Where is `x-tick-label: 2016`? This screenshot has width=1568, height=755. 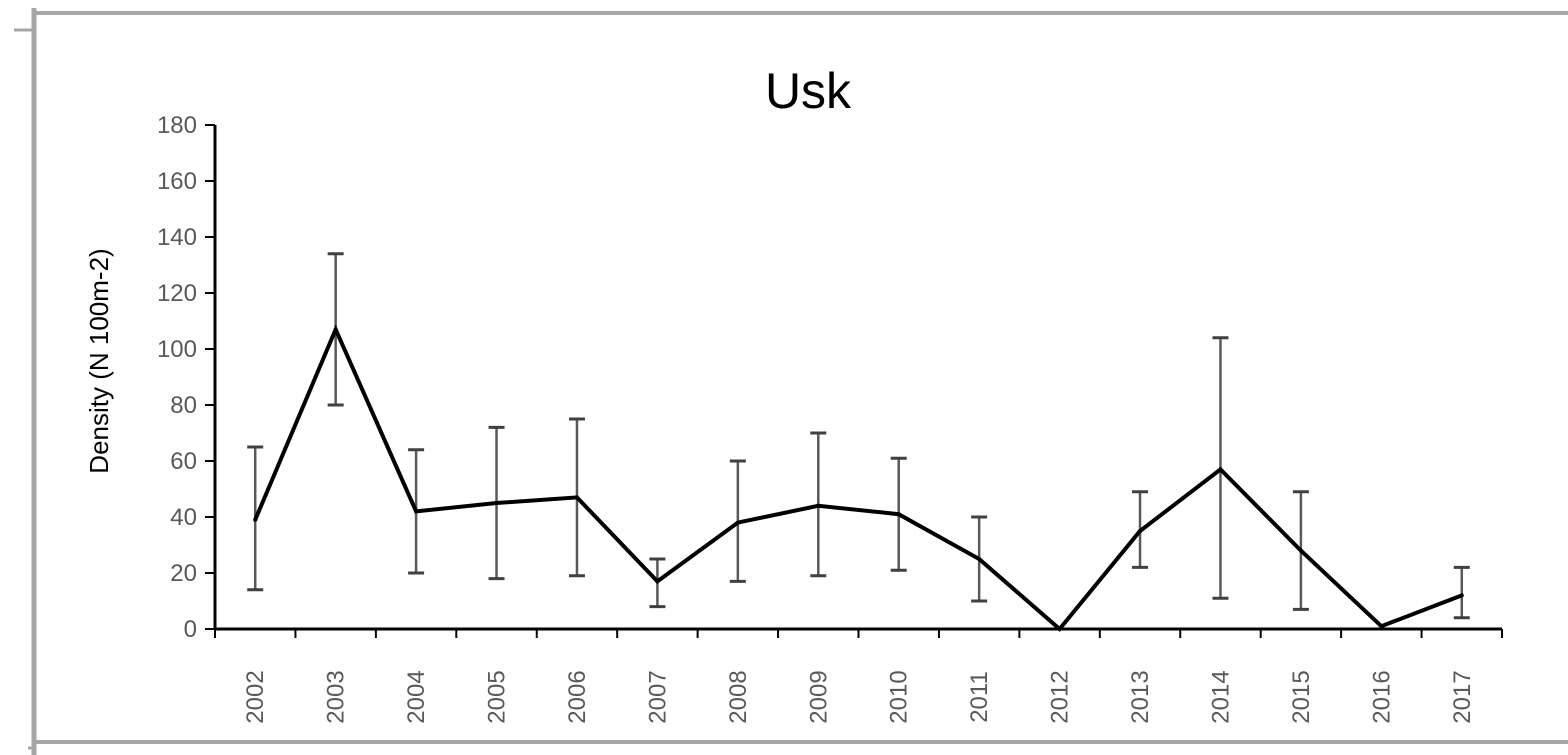
x-tick-label: 2016 is located at coordinates (1381, 696).